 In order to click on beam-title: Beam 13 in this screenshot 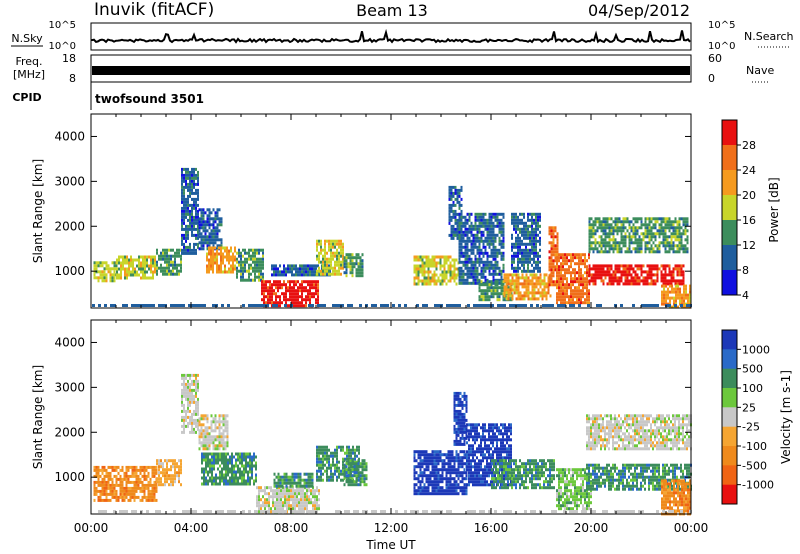, I will do `click(392, 10)`.